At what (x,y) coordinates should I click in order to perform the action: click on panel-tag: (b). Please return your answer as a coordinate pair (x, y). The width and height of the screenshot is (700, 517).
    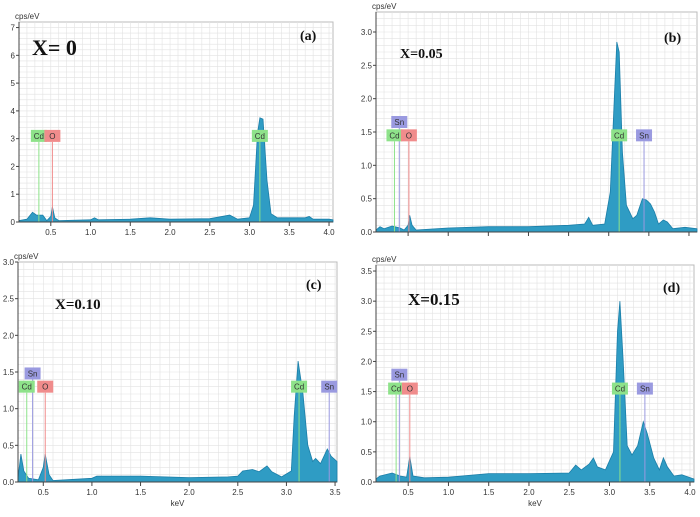
    Looking at the image, I should click on (672, 38).